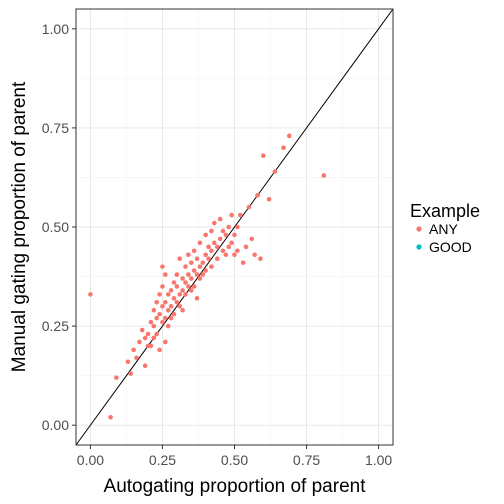  I want to click on legend-key-good, so click(419, 247).